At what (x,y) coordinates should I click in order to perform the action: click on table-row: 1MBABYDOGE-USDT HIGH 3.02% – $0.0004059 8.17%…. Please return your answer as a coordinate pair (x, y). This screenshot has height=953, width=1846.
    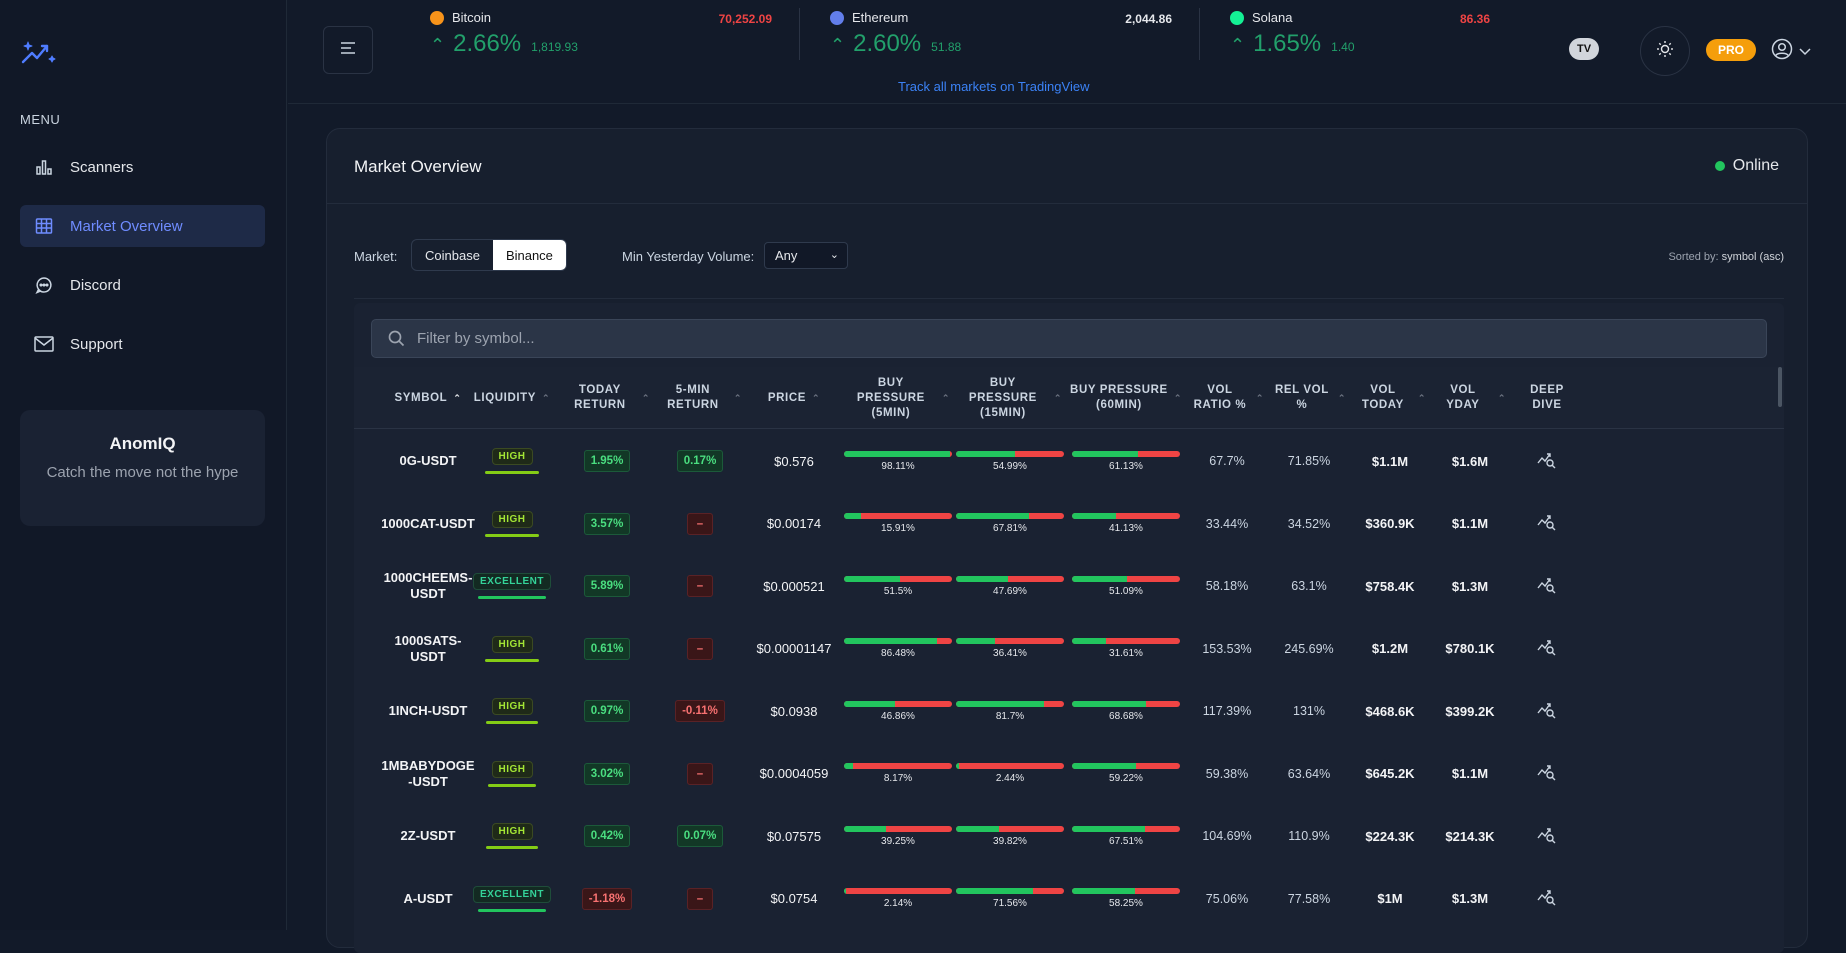
    Looking at the image, I should click on (1069, 774).